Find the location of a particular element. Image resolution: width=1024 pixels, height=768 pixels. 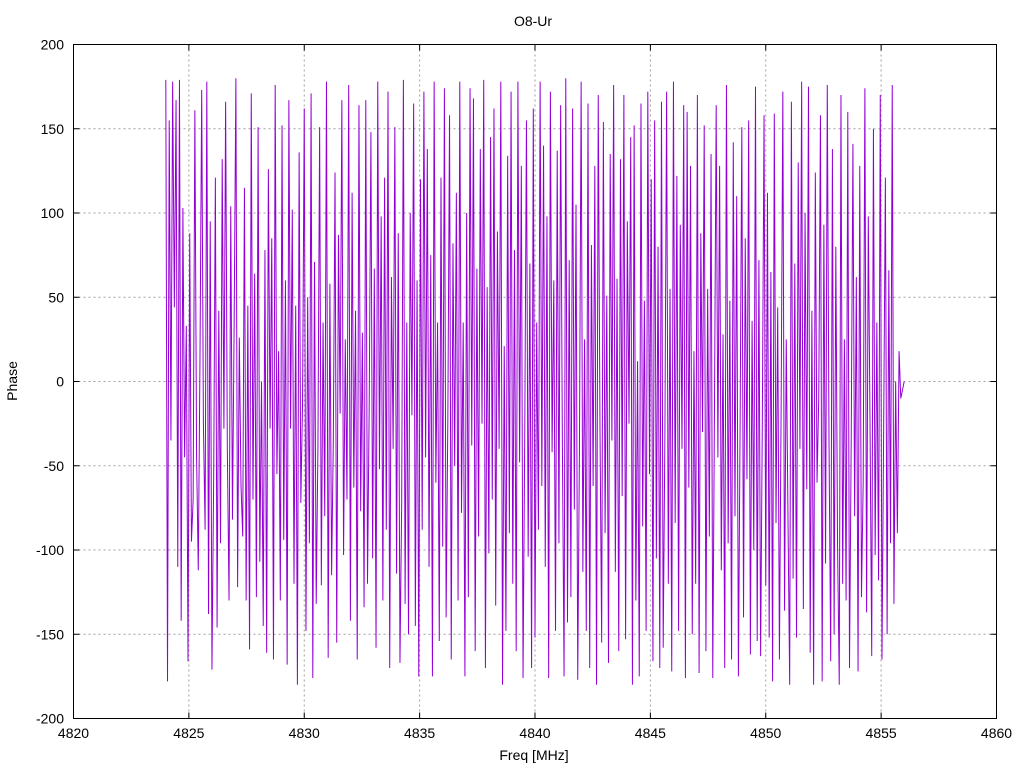

y-tick-label: 200 is located at coordinates (53, 45).